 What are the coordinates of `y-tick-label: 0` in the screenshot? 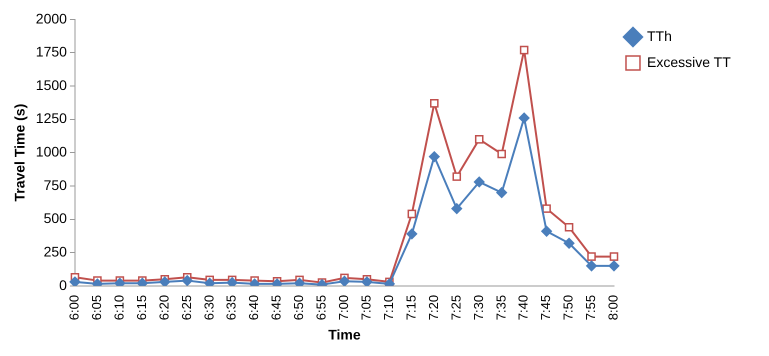 It's located at (63, 284).